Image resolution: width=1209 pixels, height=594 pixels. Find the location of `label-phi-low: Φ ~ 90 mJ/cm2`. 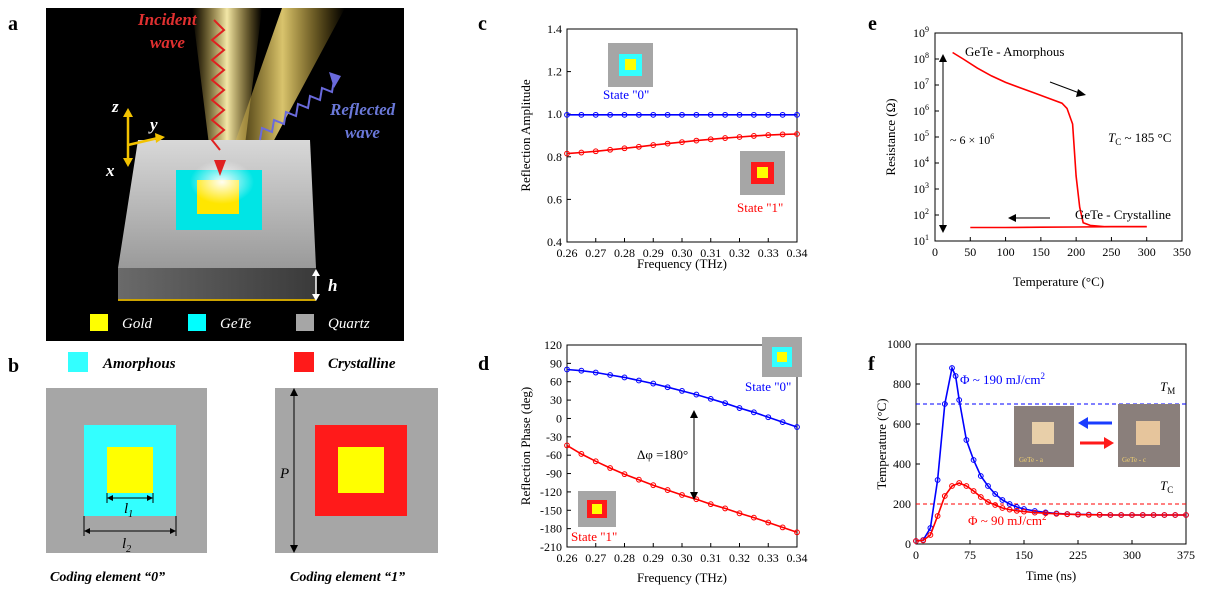

label-phi-low: Φ ~ 90 mJ/cm2 is located at coordinates (1007, 520).